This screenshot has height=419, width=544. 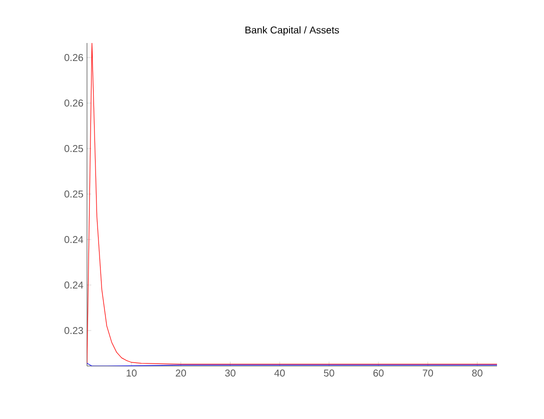 What do you see at coordinates (279, 373) in the screenshot?
I see `x-tick-label: 40` at bounding box center [279, 373].